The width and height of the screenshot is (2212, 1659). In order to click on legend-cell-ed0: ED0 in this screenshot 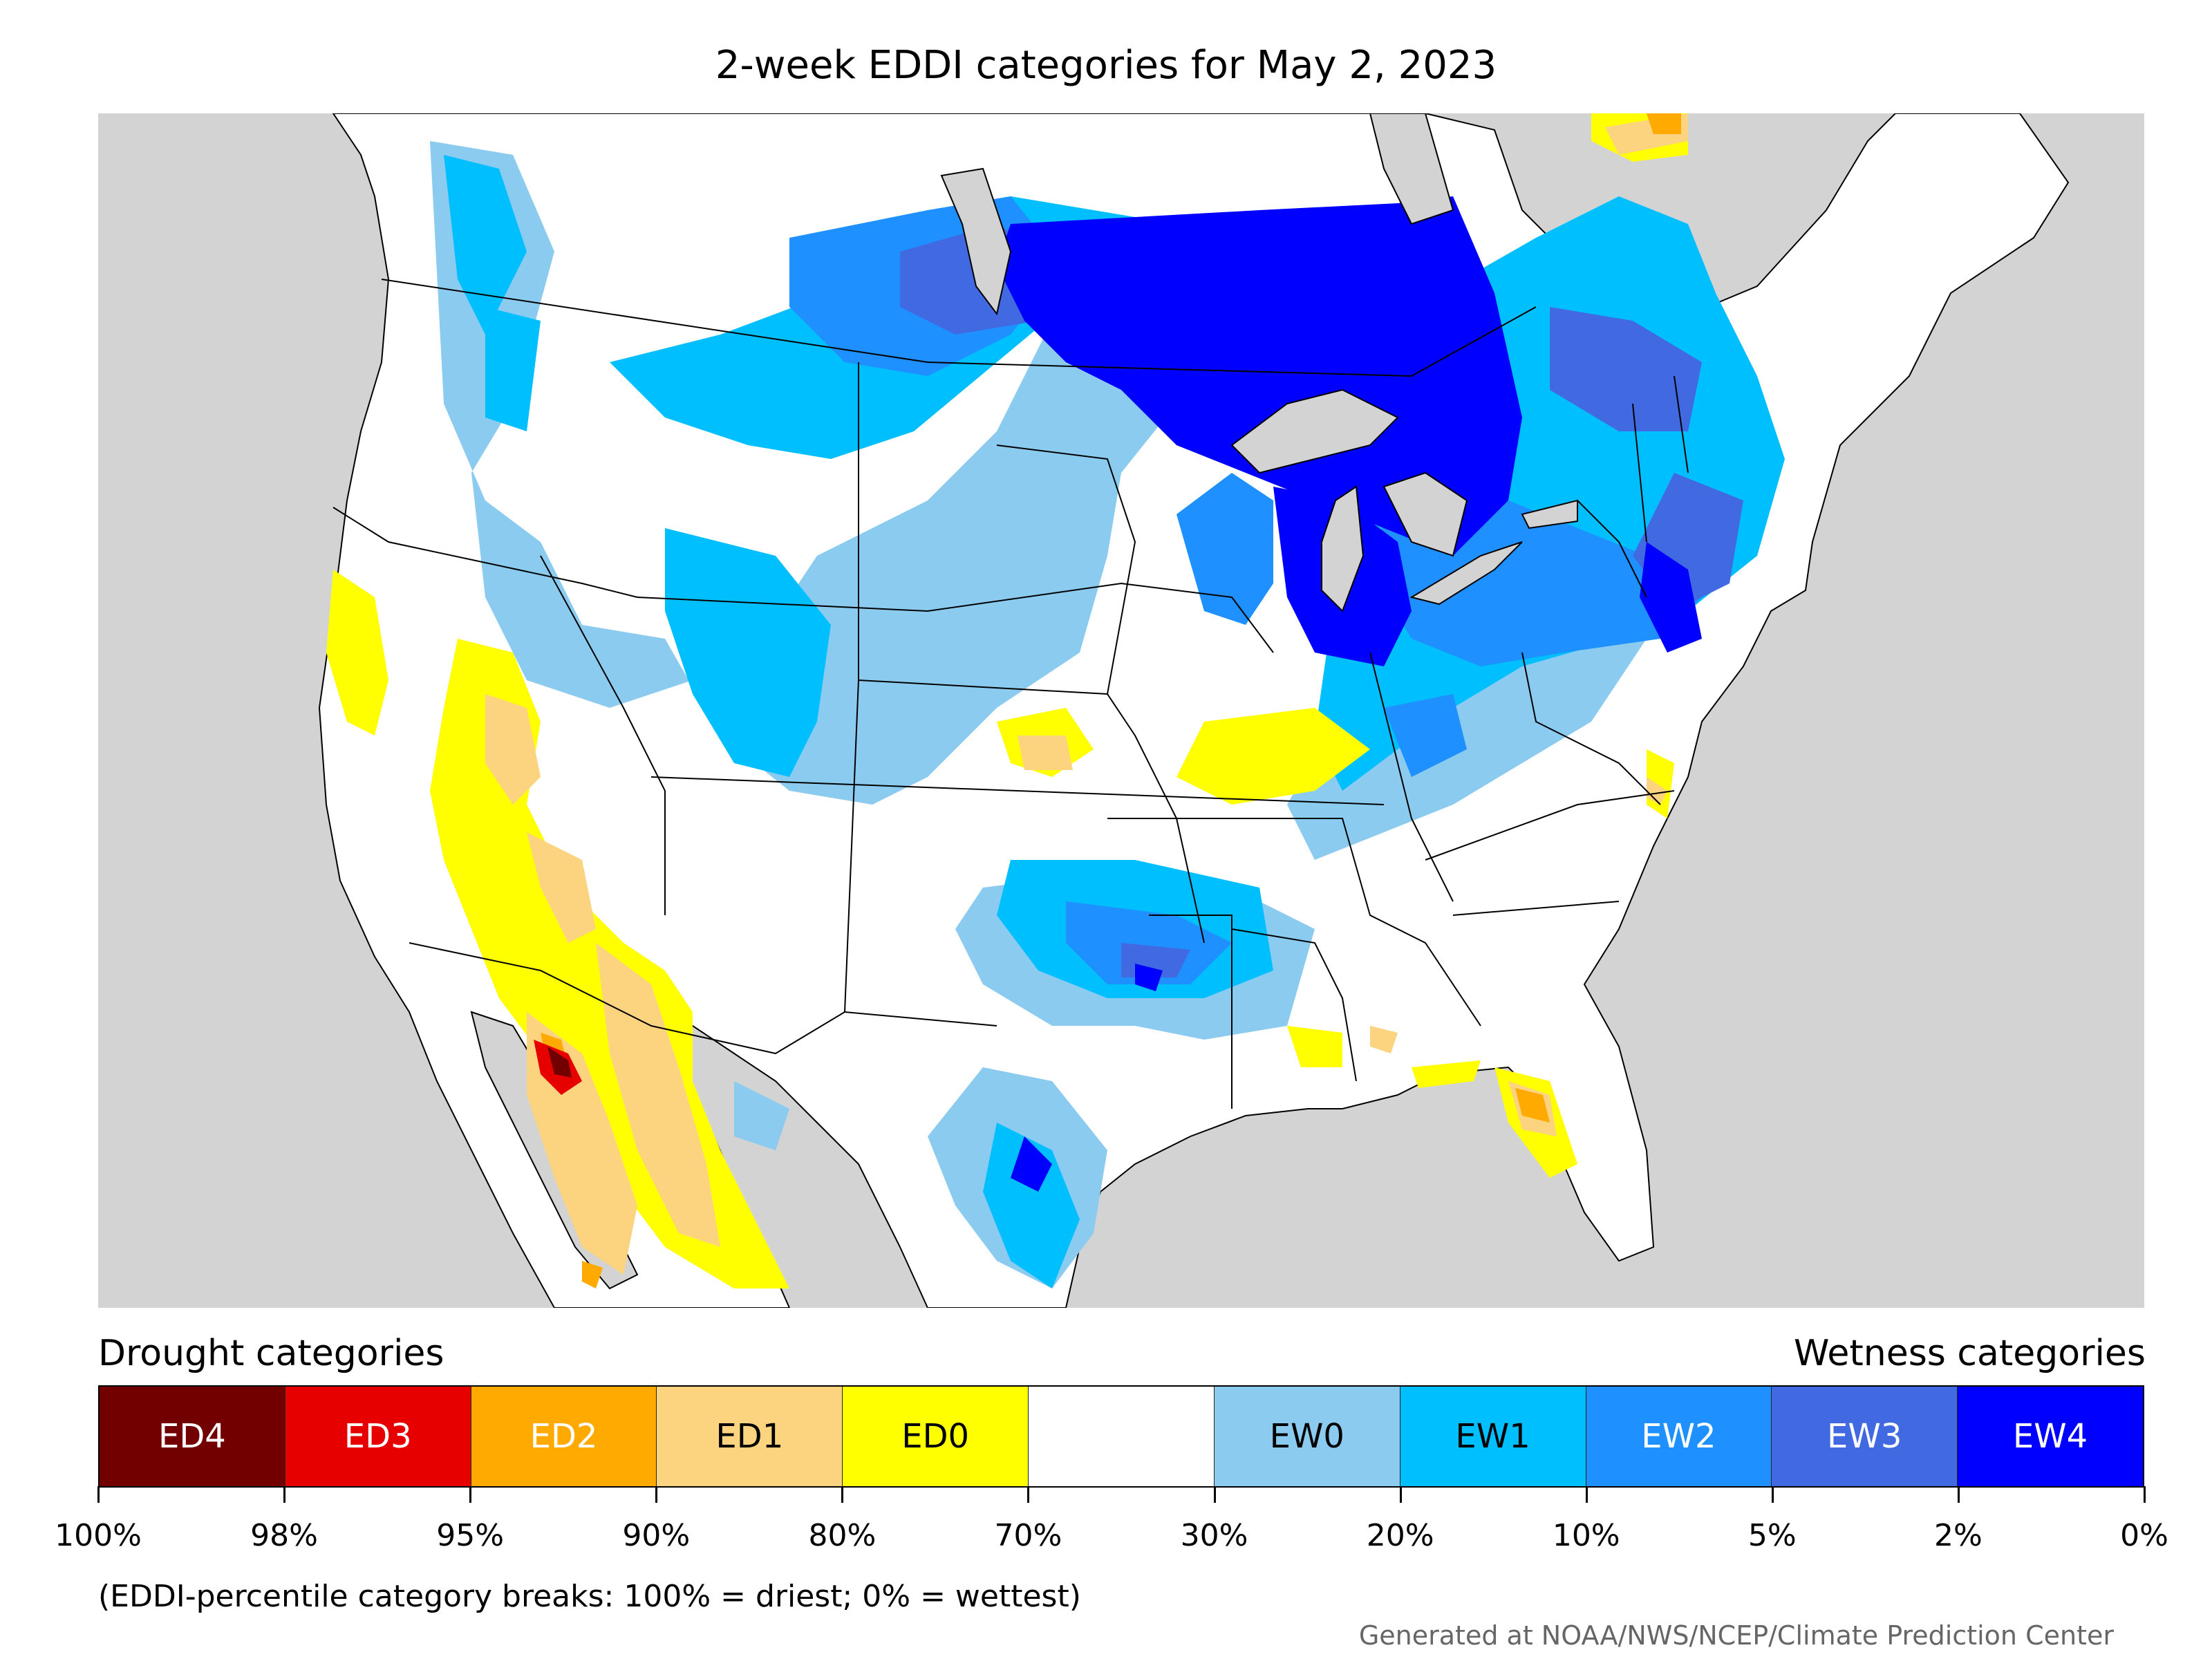, I will do `click(936, 1436)`.